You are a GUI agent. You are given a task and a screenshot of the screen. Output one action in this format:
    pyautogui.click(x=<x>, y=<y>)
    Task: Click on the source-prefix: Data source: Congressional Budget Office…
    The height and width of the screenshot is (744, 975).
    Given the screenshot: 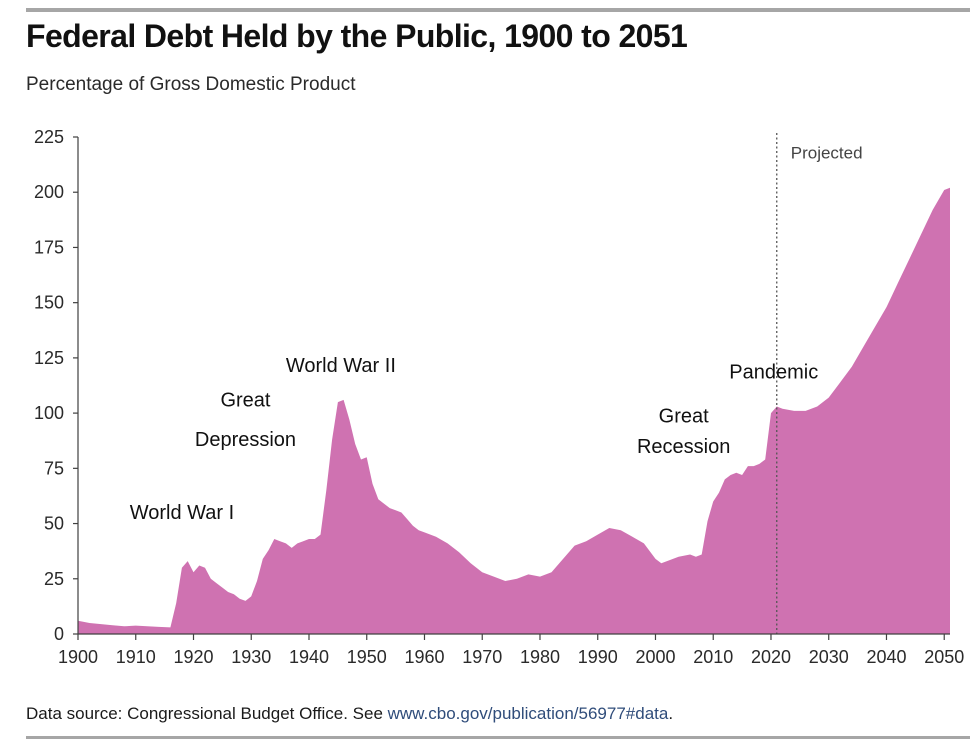 What is the action you would take?
    pyautogui.click(x=207, y=713)
    